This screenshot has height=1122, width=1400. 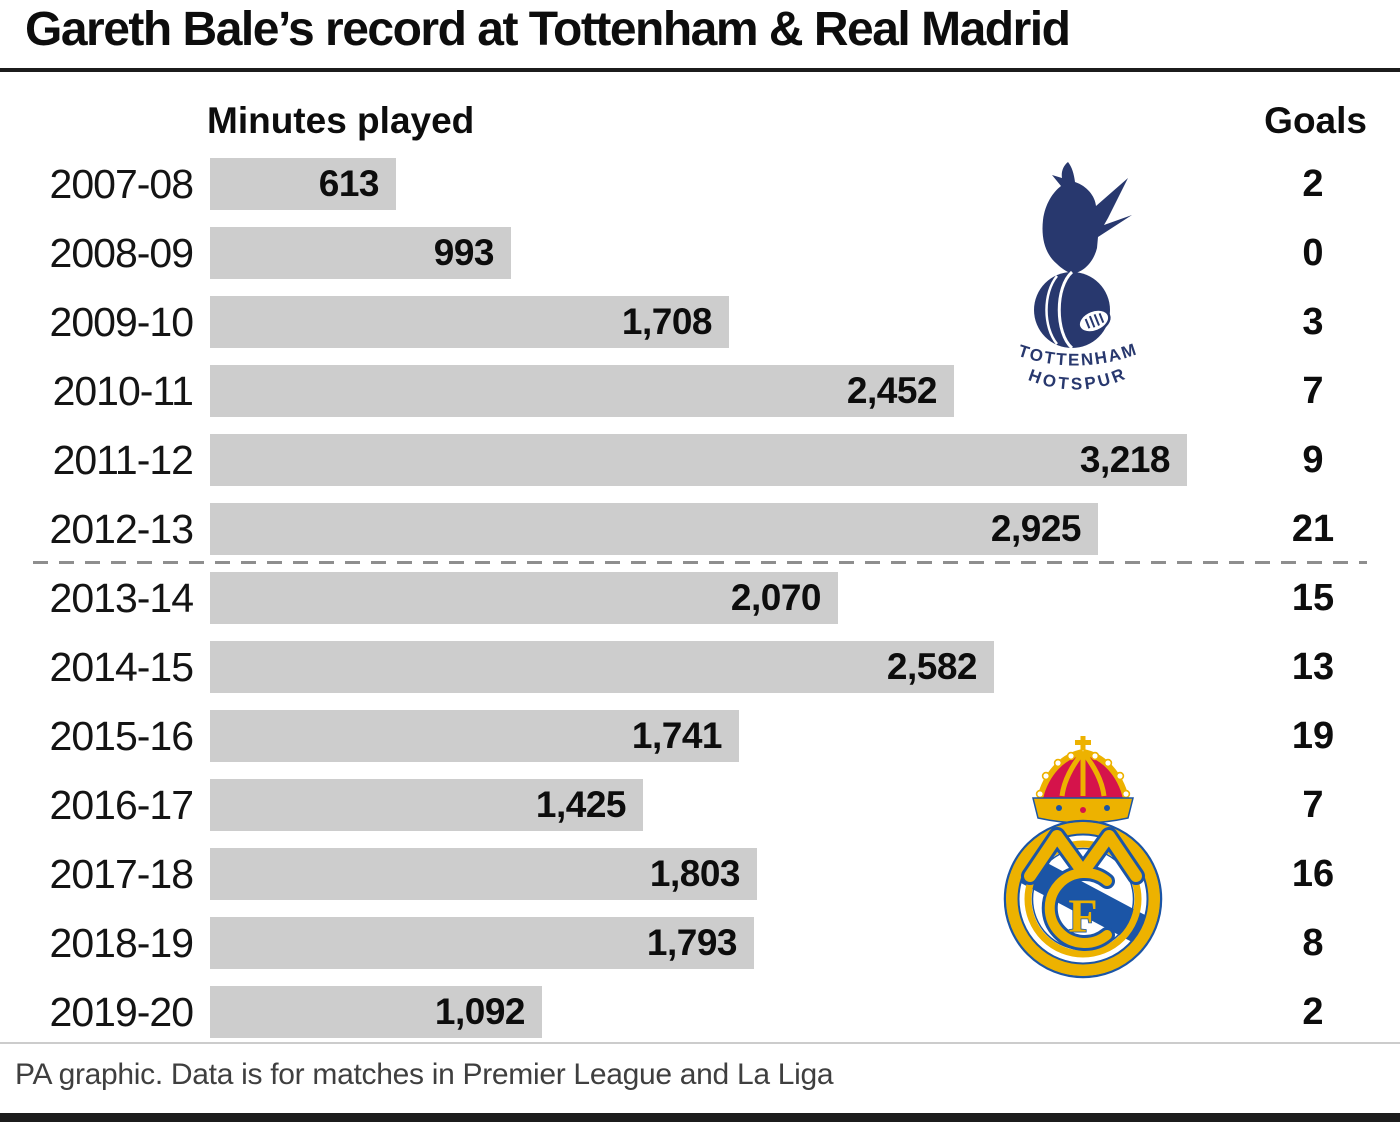 I want to click on mcf-monogram, so click(x=1083, y=889).